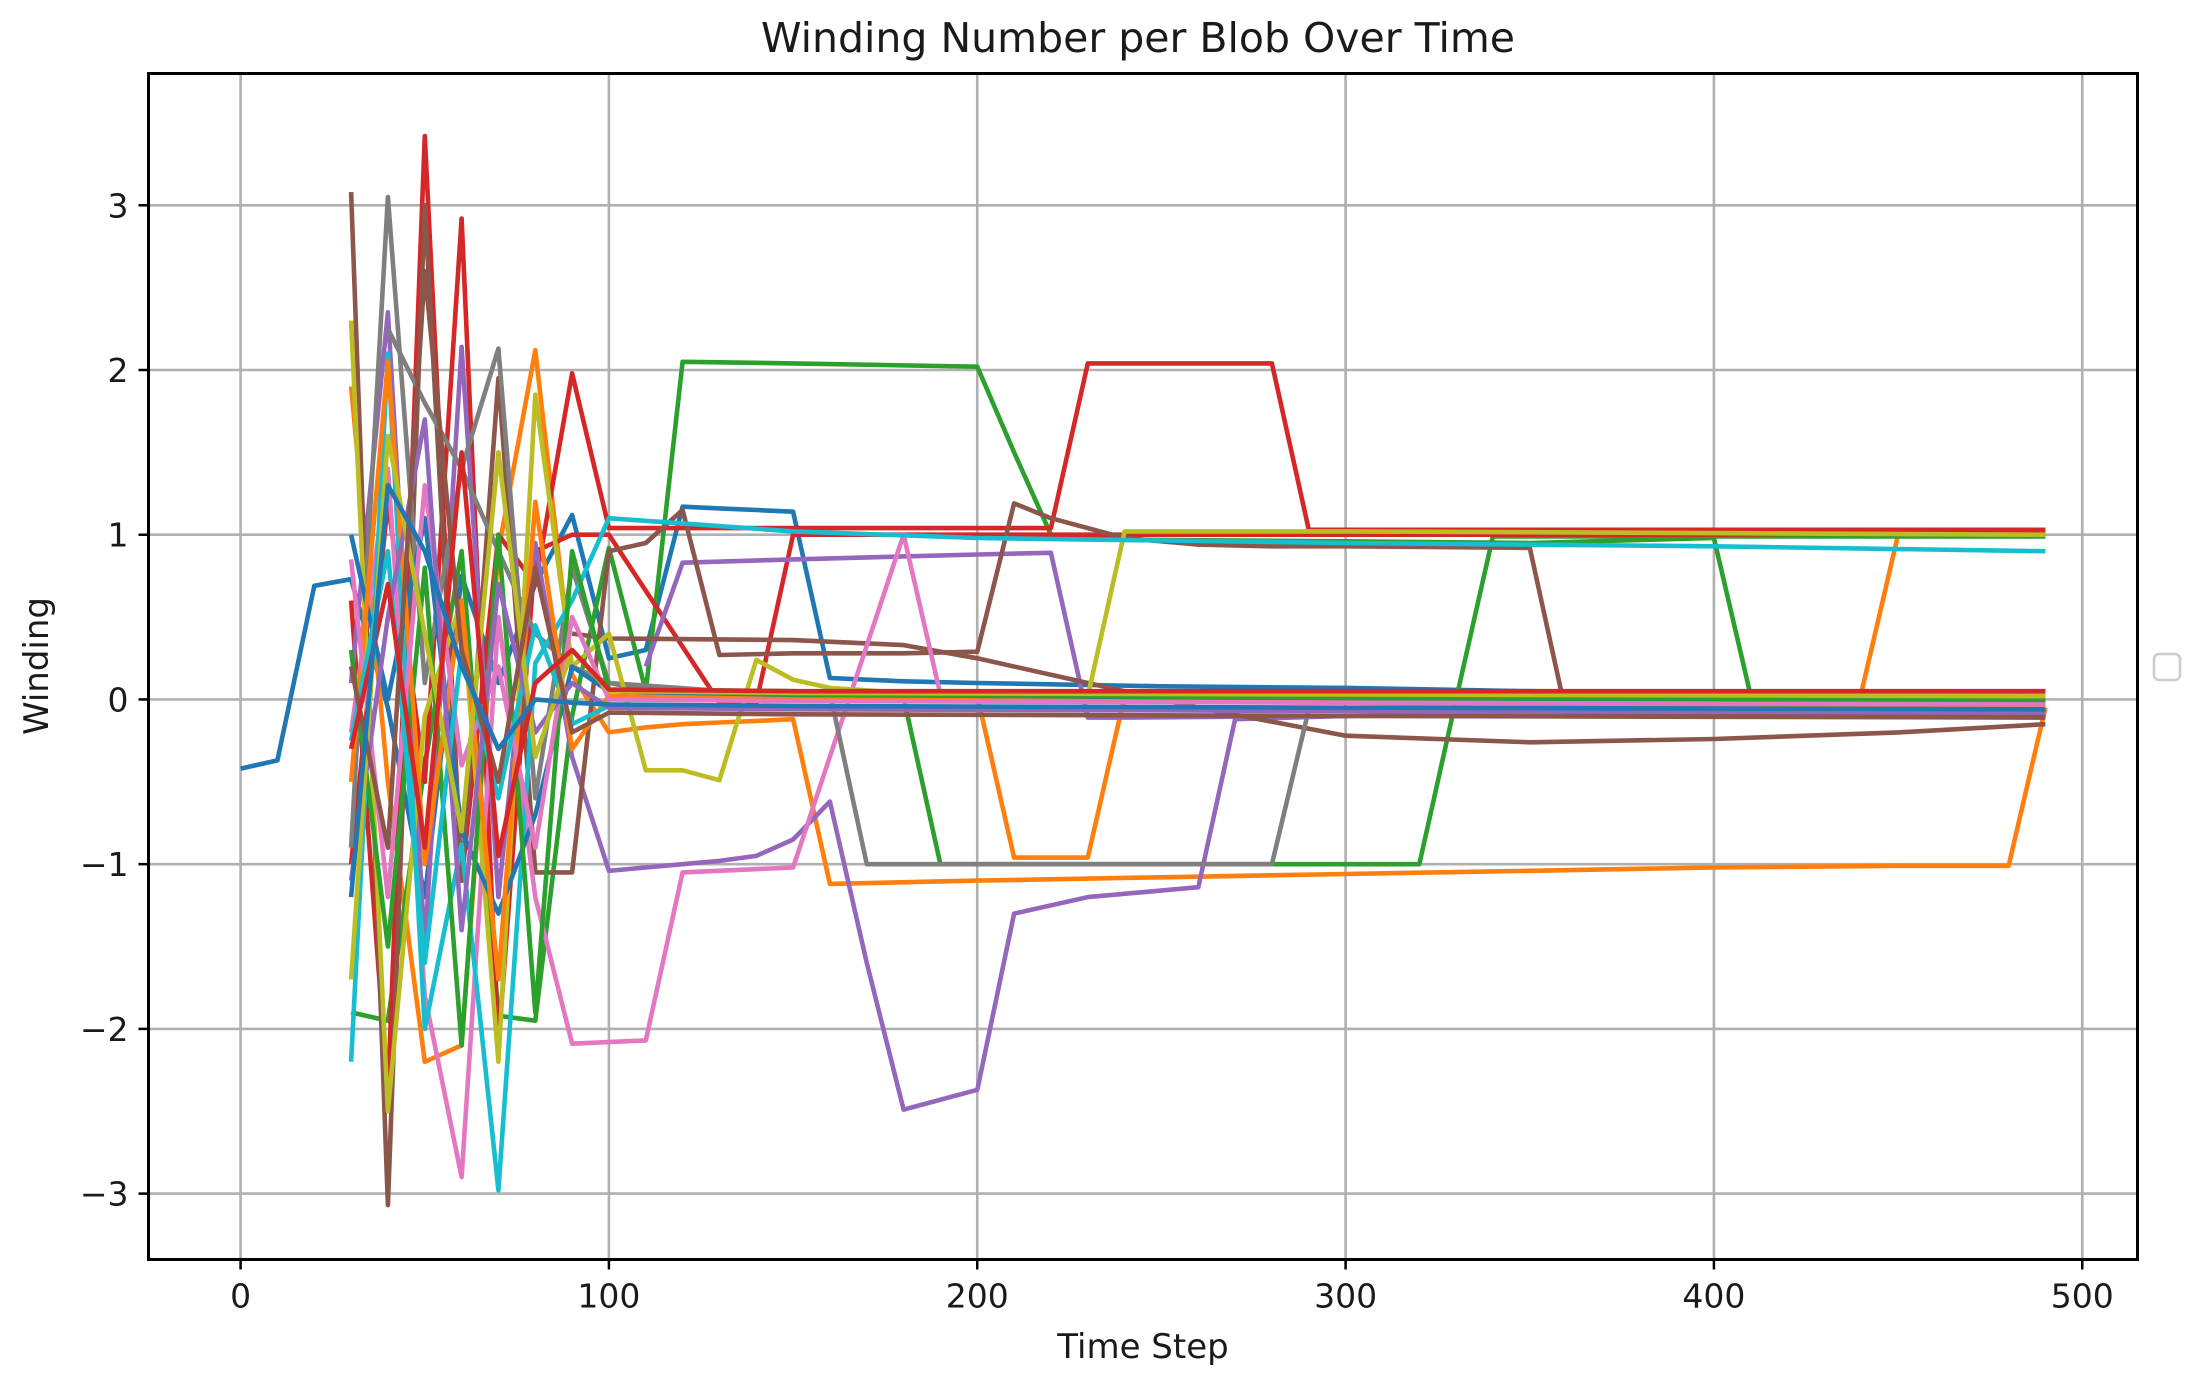  What do you see at coordinates (104, 1194) in the screenshot?
I see `y-tick-label: −3` at bounding box center [104, 1194].